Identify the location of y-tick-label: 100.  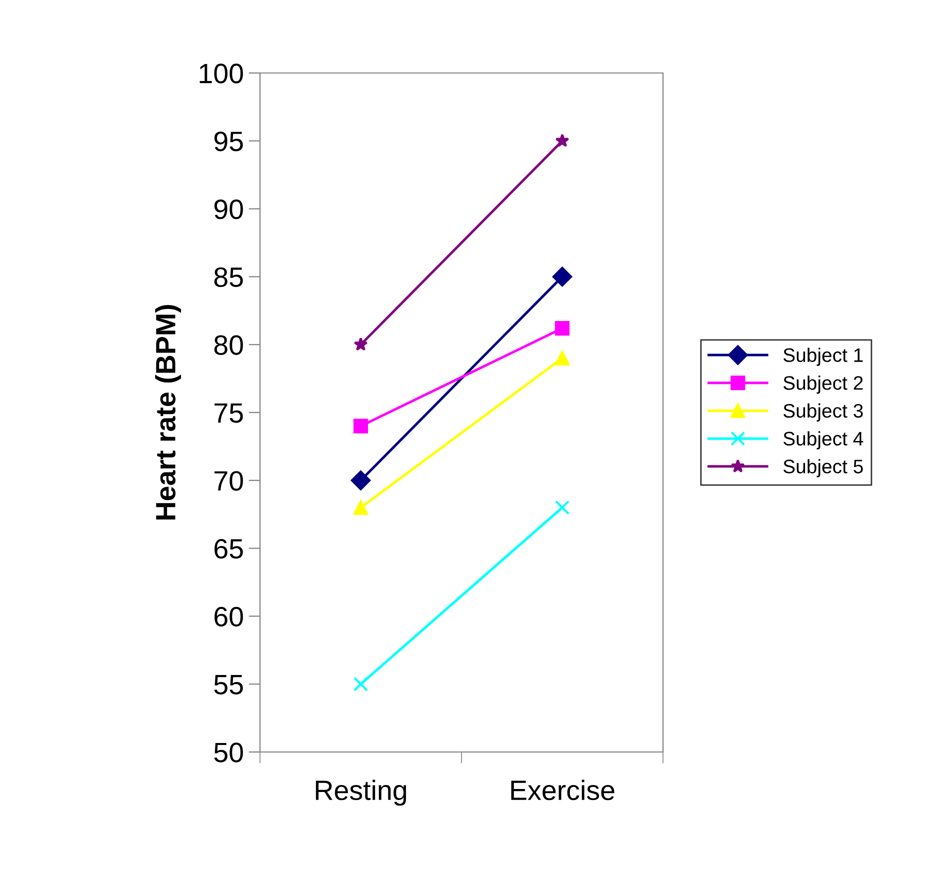
(221, 74).